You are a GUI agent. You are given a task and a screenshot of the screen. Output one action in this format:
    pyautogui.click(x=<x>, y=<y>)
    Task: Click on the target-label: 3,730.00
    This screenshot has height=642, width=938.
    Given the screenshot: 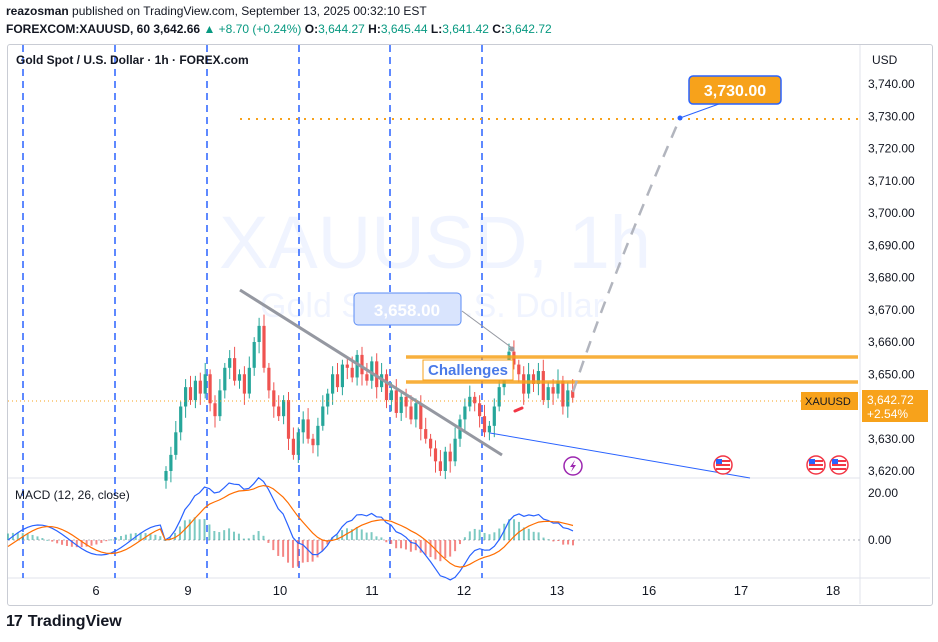 What is the action you would take?
    pyautogui.click(x=735, y=90)
    